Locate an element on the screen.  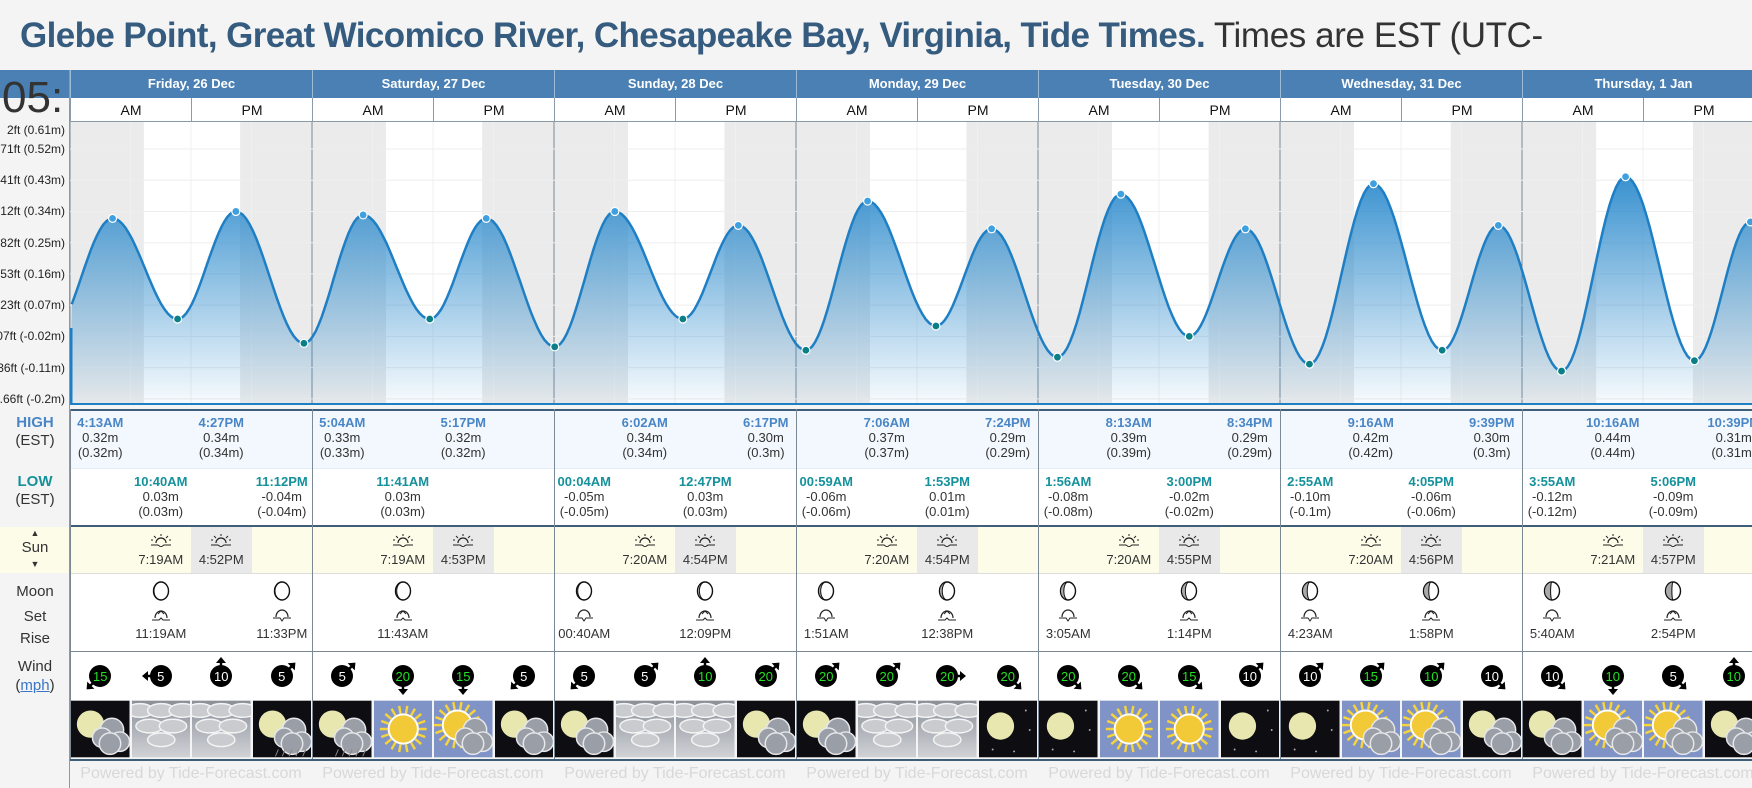
pm-label: PM is located at coordinates (977, 110).